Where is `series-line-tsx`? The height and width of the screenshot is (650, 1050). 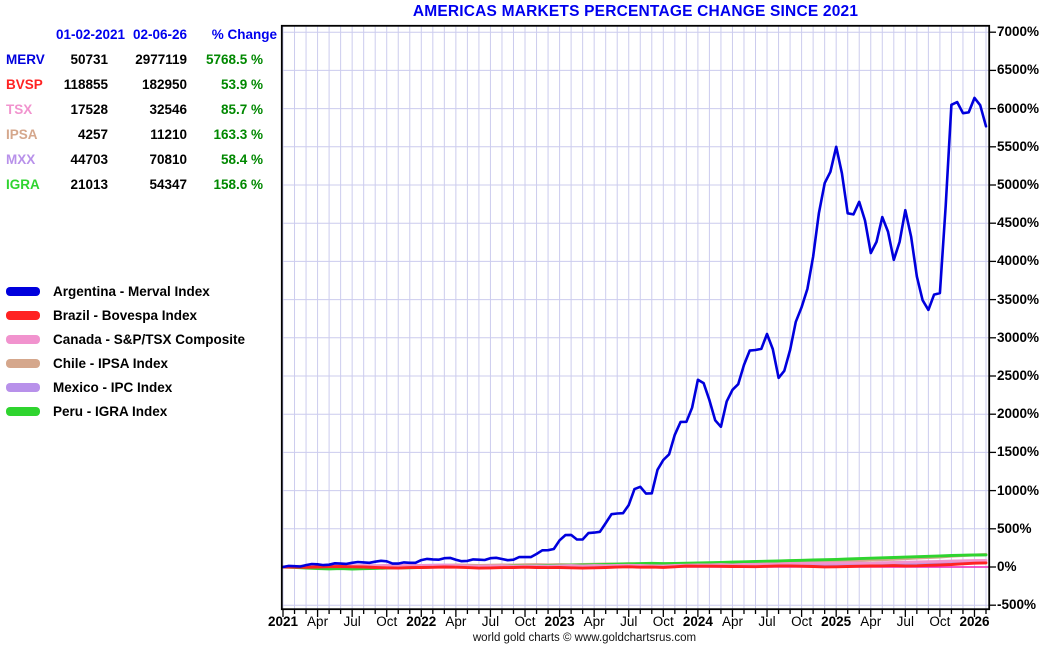
series-line-tsx is located at coordinates (634, 564).